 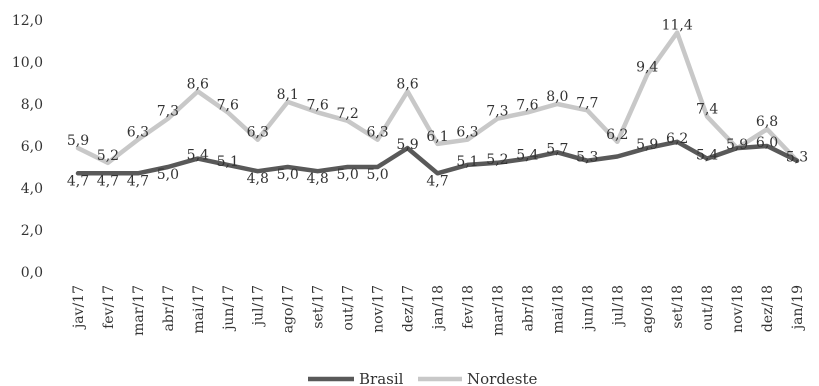 I want to click on x-tick-label: nov/17, so click(x=379, y=309).